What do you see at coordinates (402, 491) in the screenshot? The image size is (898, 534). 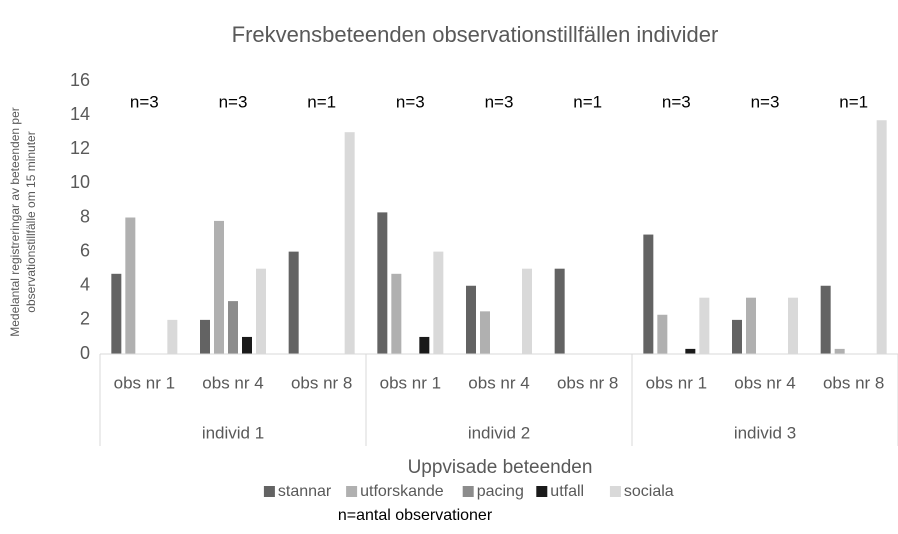 I see `legend-label: utforskande` at bounding box center [402, 491].